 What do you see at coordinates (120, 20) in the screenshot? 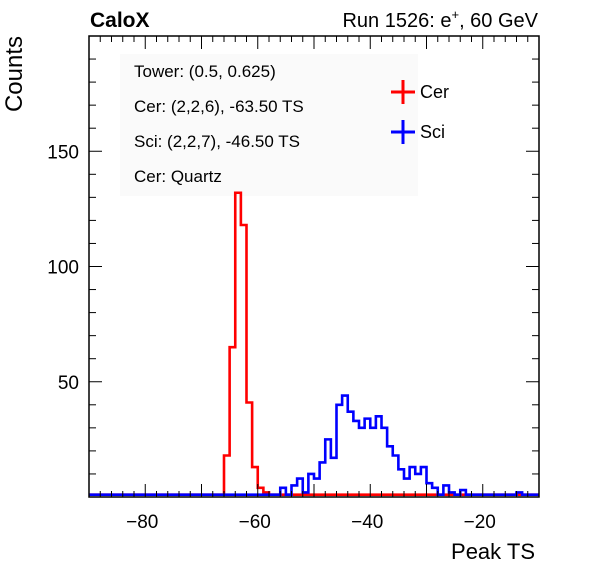
I see `brand-label: CaloX` at bounding box center [120, 20].